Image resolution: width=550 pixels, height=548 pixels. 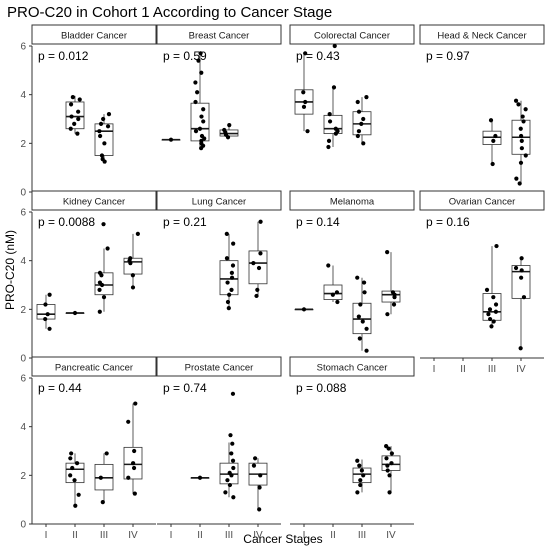 What do you see at coordinates (23, 95) in the screenshot?
I see `y-tick-label: 4` at bounding box center [23, 95].